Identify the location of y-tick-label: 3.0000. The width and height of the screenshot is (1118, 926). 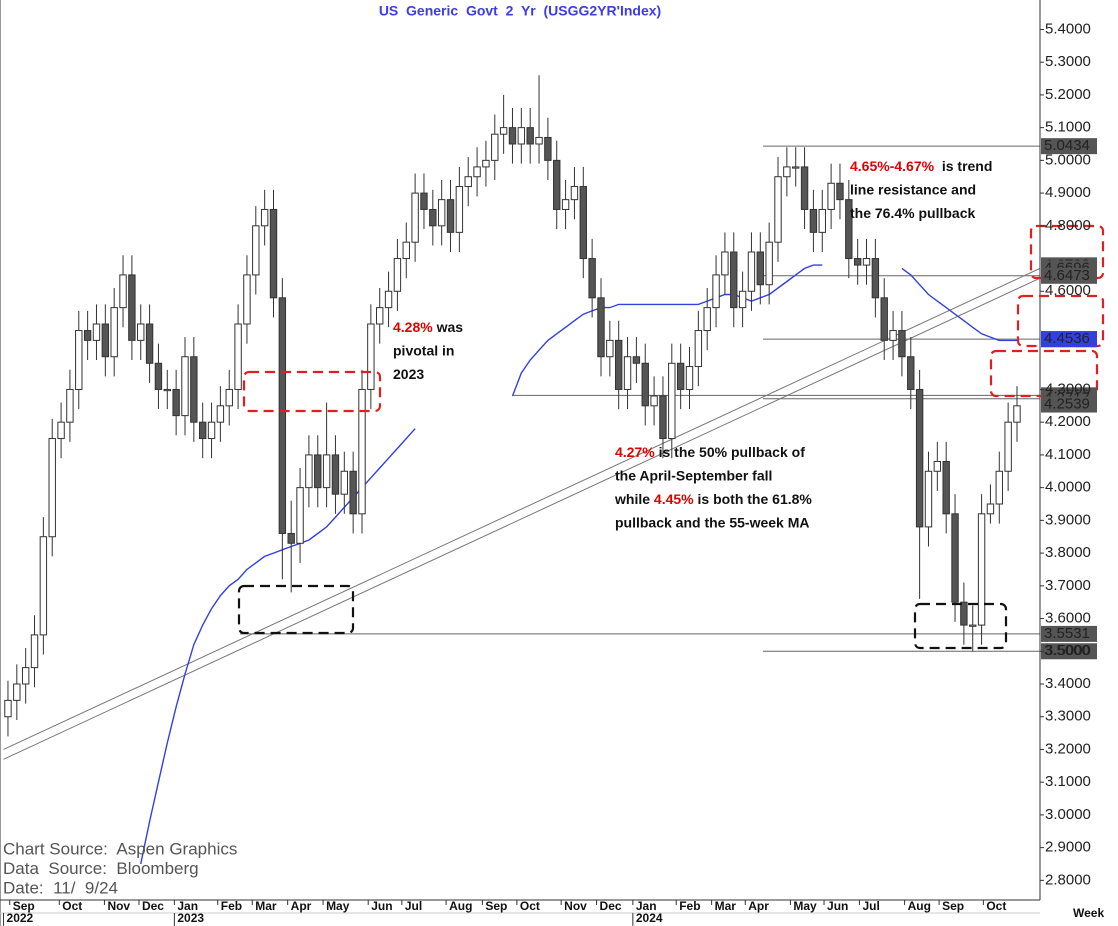
(1068, 814).